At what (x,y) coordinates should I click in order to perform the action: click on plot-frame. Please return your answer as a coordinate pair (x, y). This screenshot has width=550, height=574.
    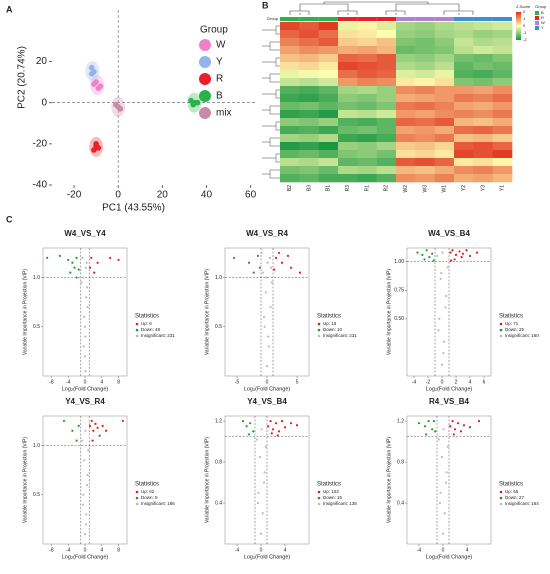
    Looking at the image, I should click on (267, 312).